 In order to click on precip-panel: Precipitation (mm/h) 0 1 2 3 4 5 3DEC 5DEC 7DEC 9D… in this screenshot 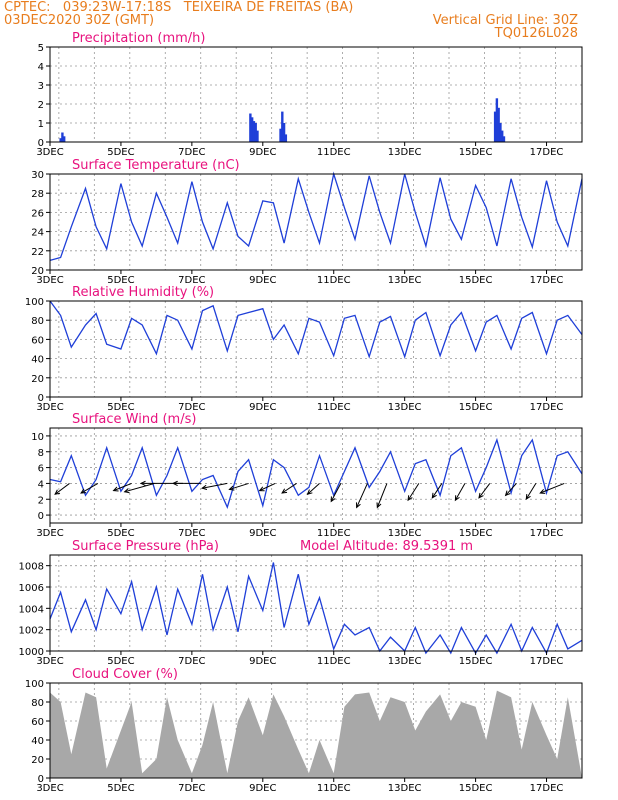, I will do `click(309, 94)`.